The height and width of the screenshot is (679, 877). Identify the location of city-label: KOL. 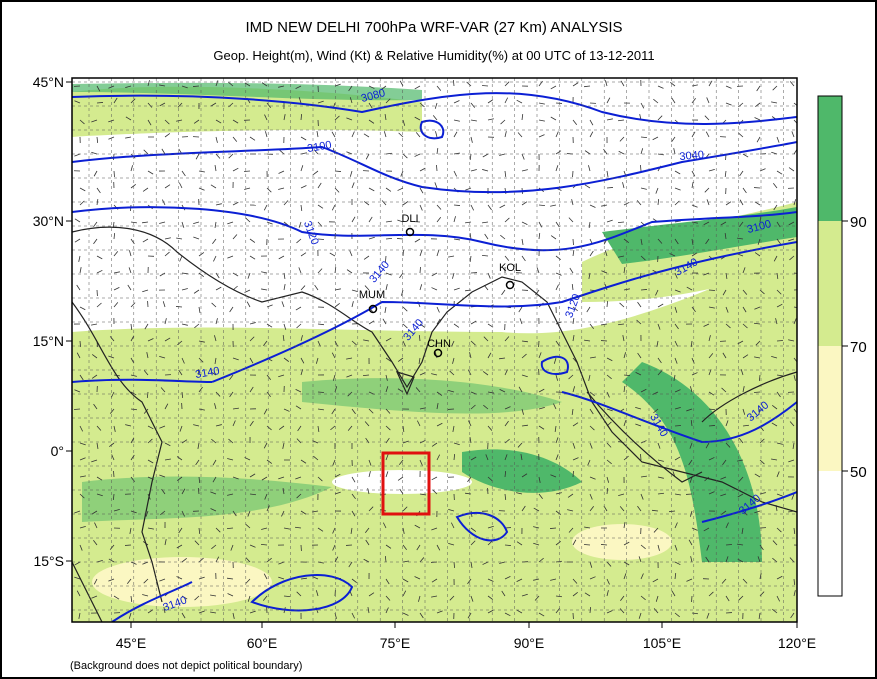
(510, 268).